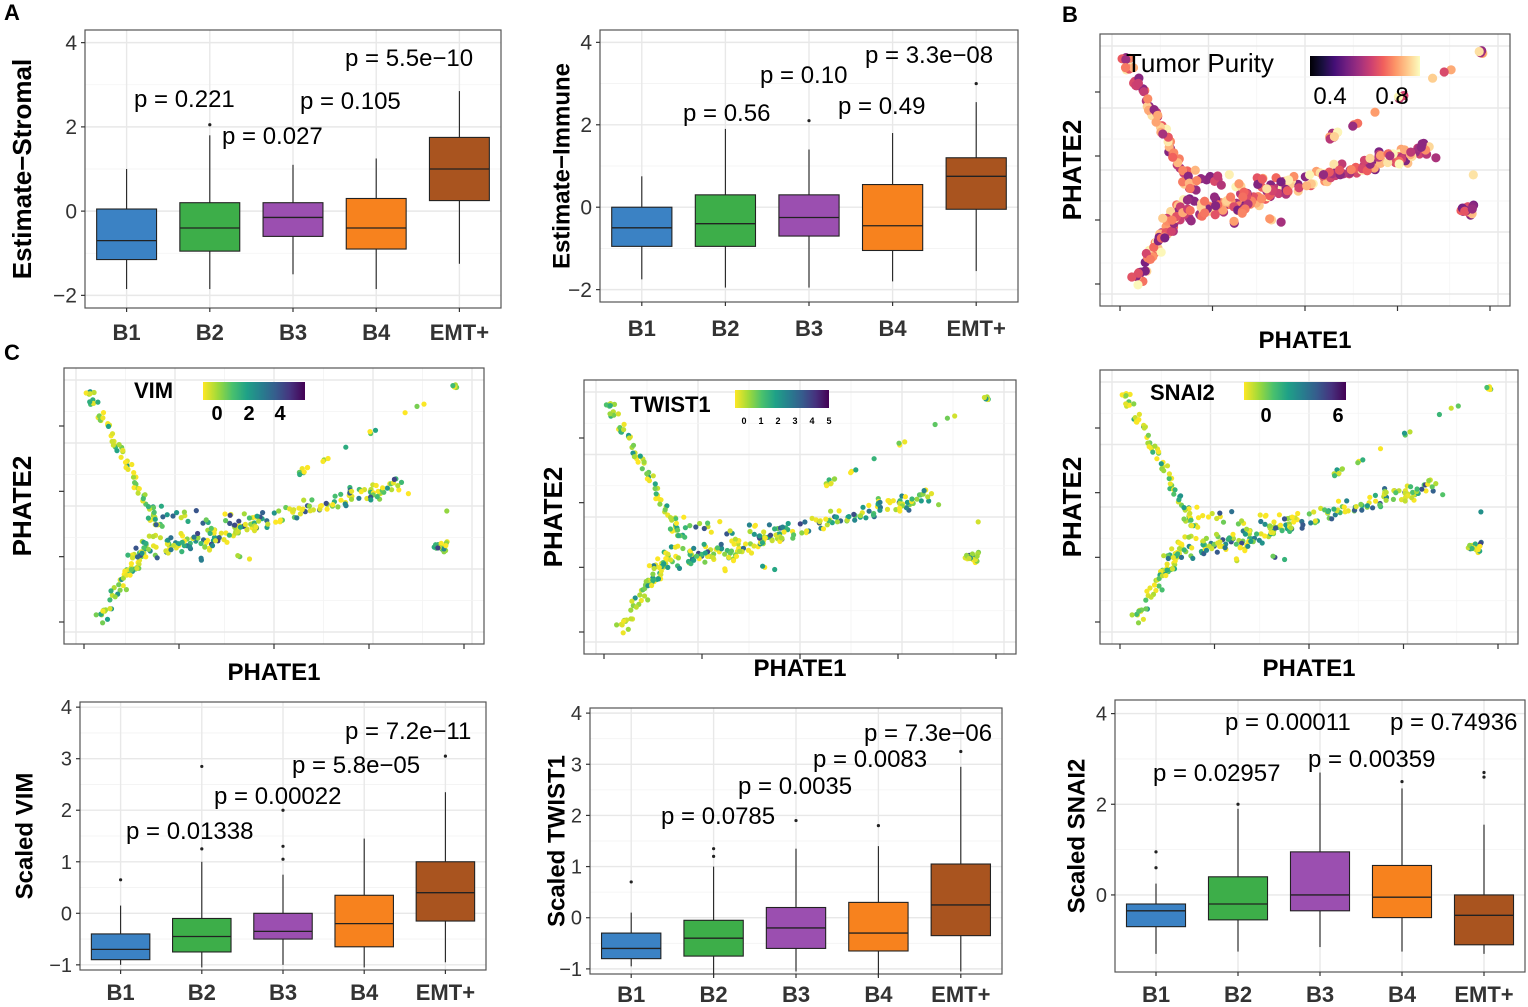 This screenshot has height=1007, width=1528. Describe the element at coordinates (71, 43) in the screenshot. I see `y-tick-label: 4` at that location.